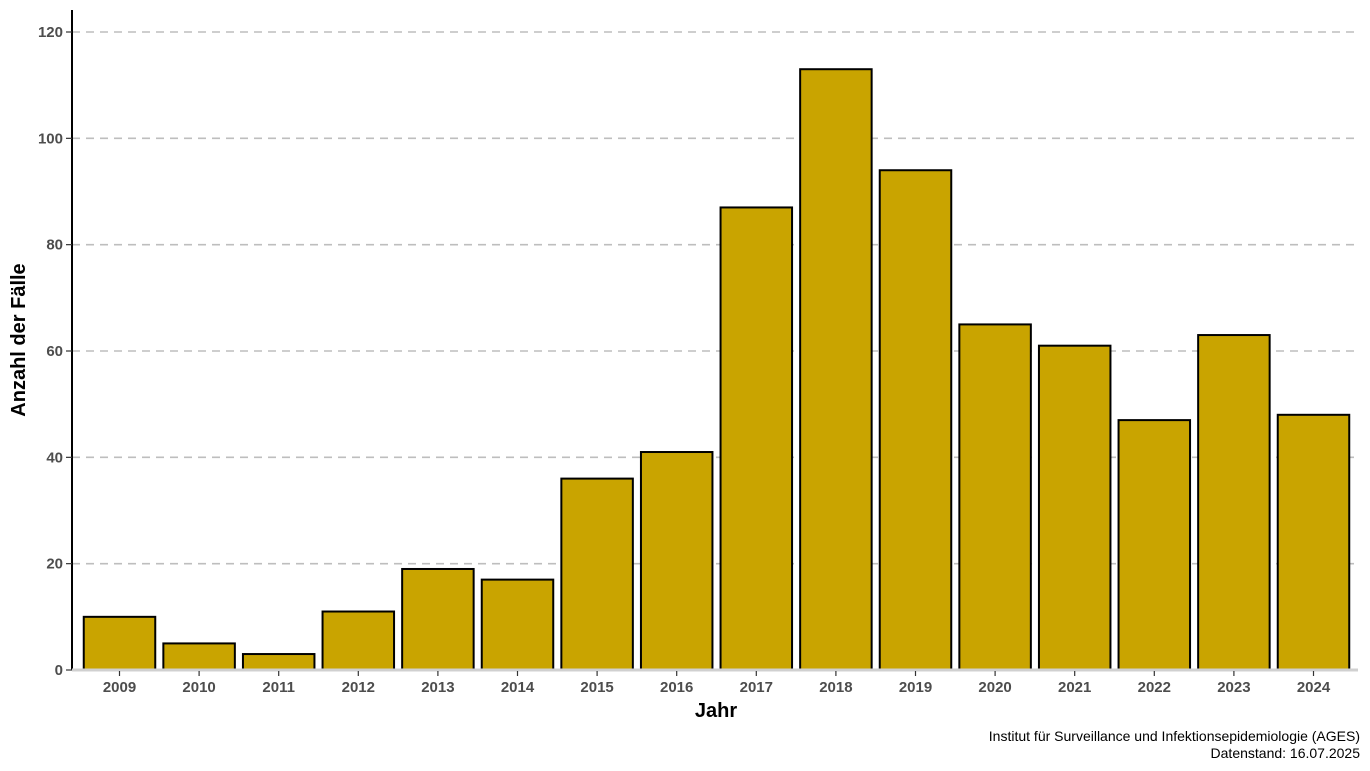 The width and height of the screenshot is (1370, 771). I want to click on y-tick-label: 20, so click(54, 564).